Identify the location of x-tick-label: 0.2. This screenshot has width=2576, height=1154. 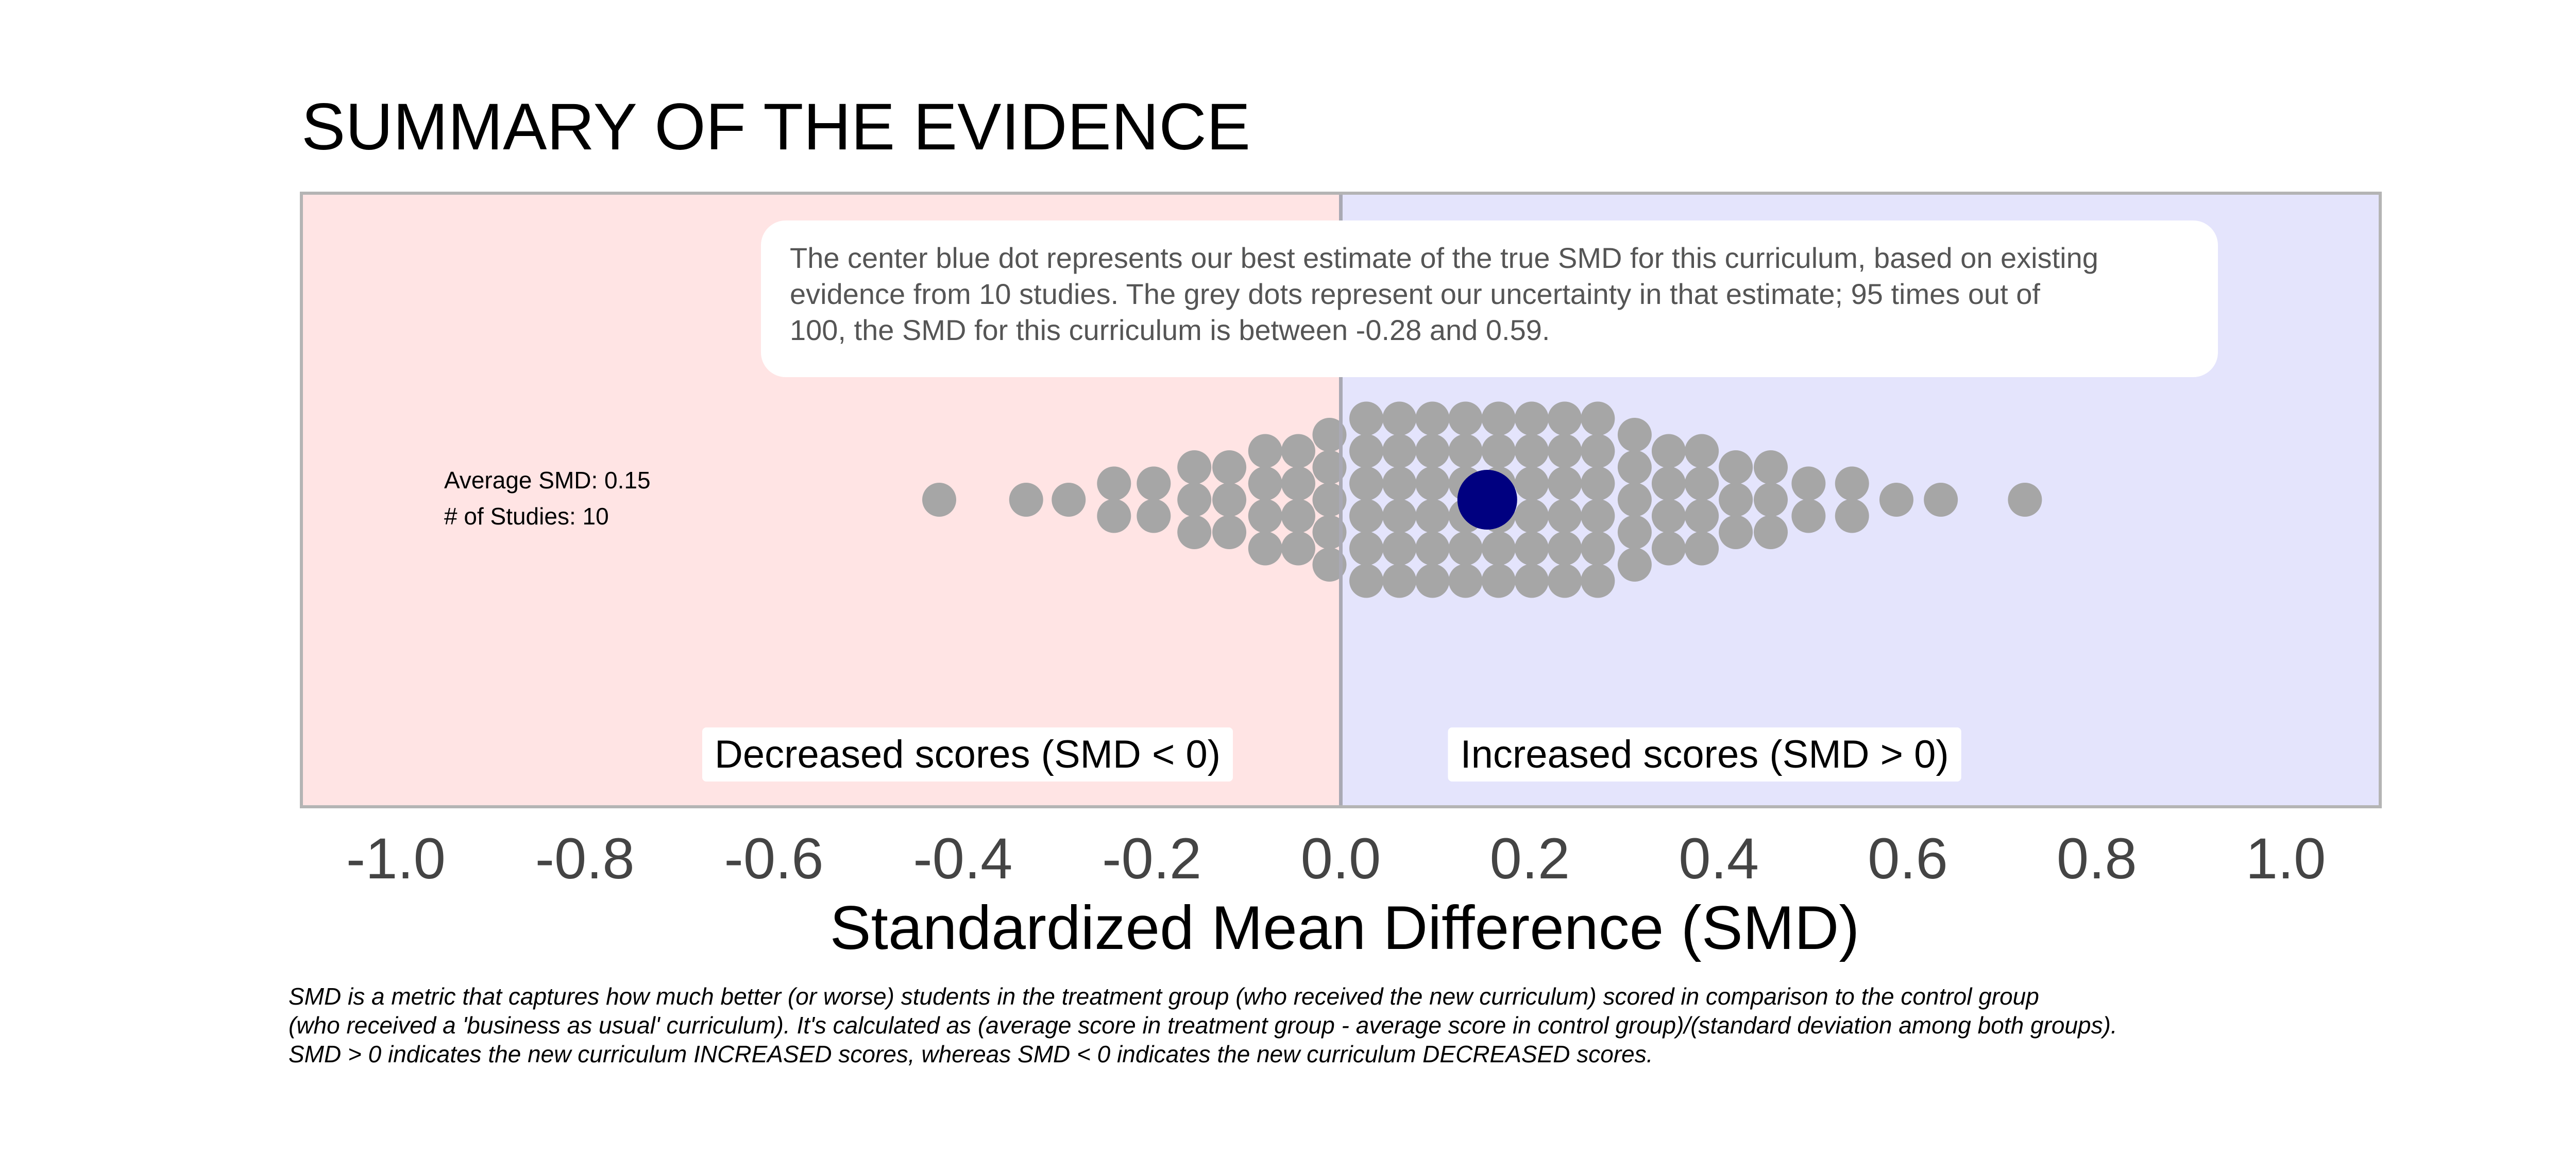
(1529, 858).